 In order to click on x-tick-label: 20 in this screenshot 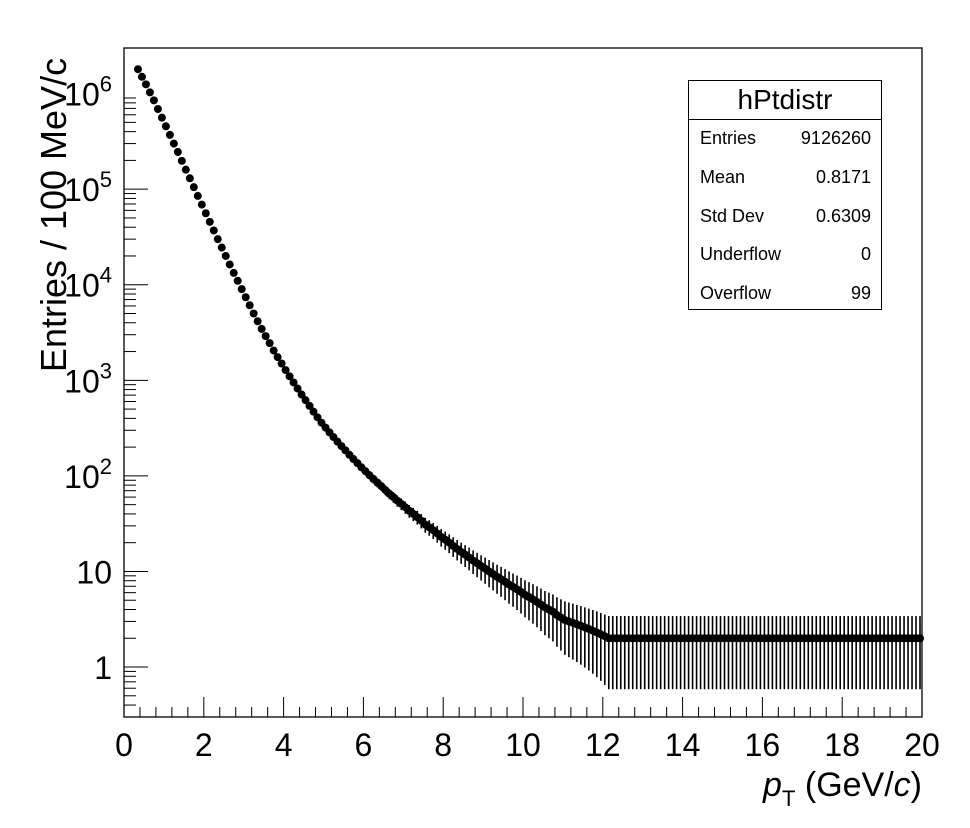, I will do `click(922, 745)`.